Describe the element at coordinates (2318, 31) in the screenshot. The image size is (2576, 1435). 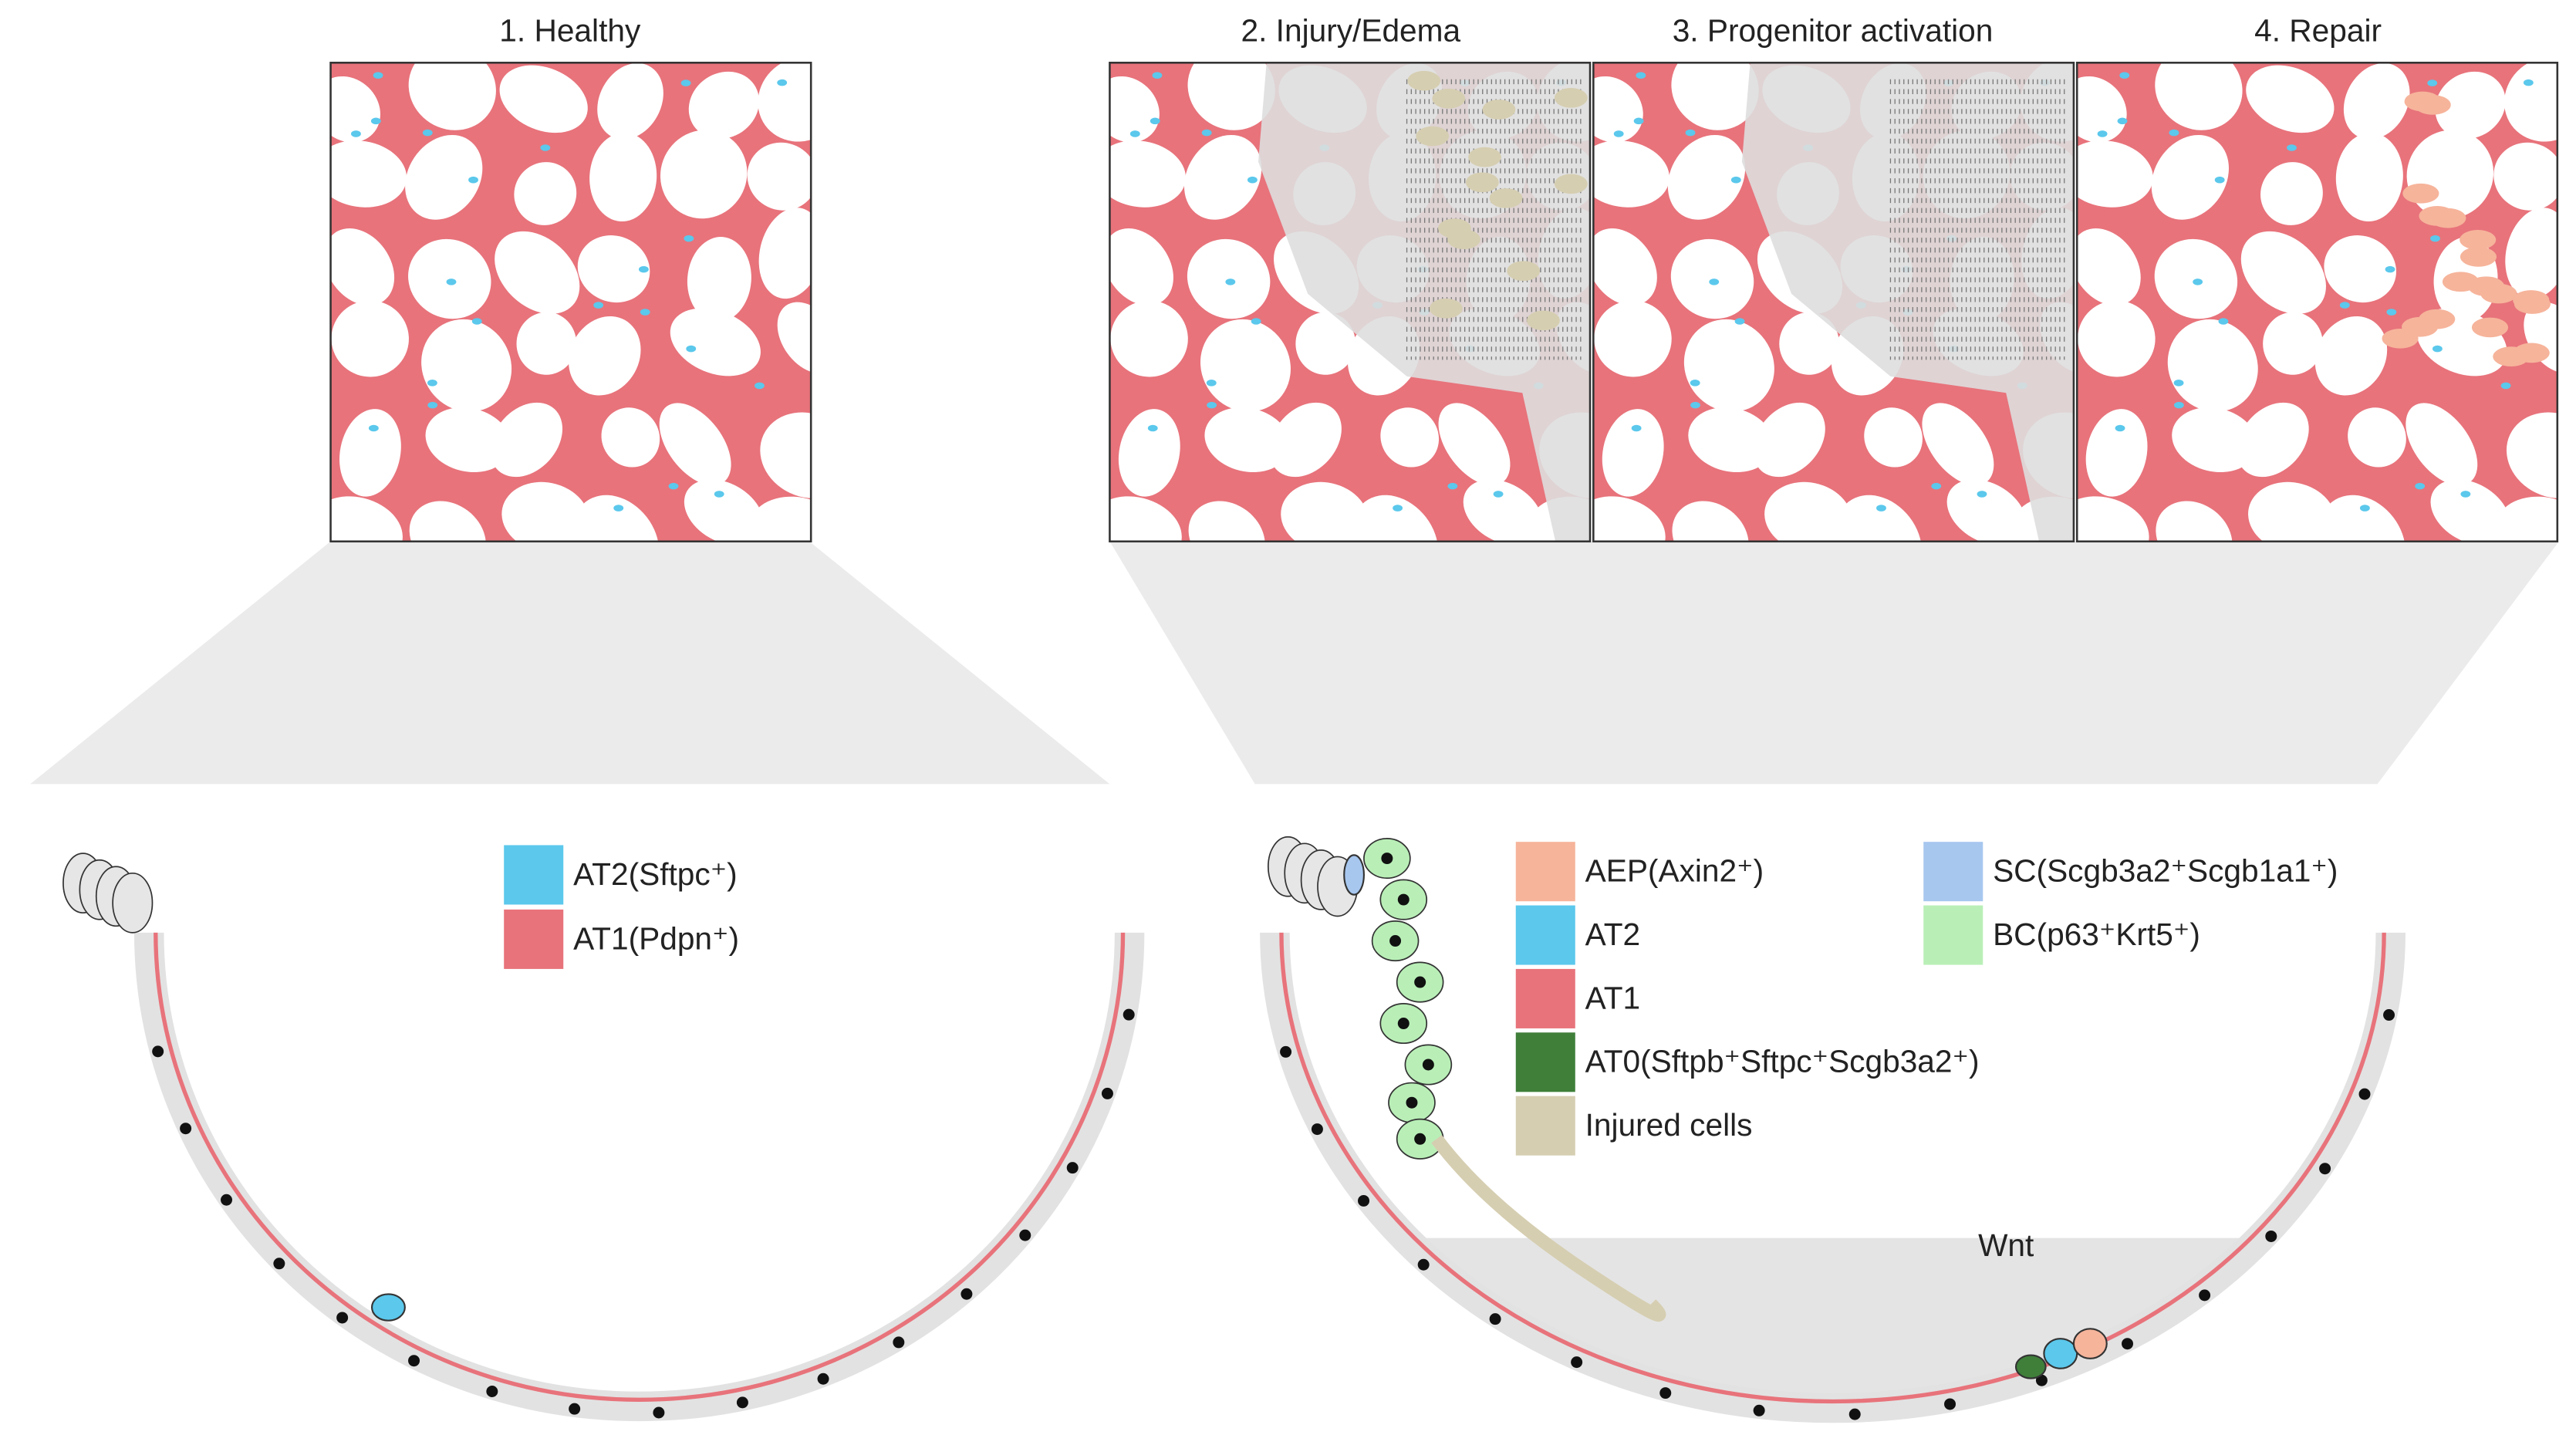
I see `panel-title: 4. Repair` at that location.